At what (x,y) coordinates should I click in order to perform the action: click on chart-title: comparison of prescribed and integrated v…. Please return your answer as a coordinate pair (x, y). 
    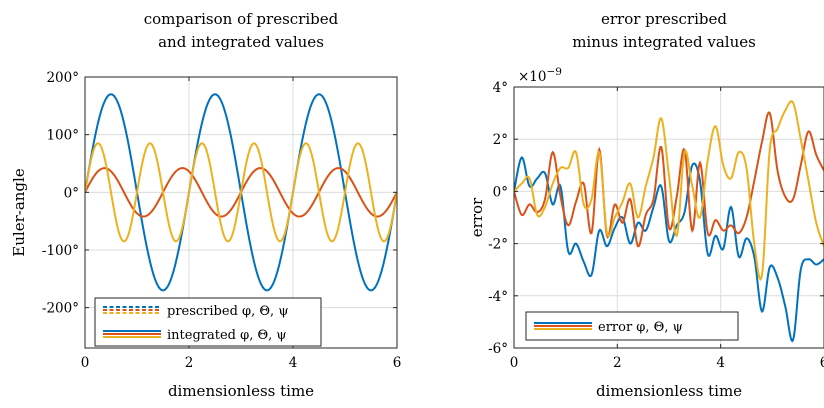
    Looking at the image, I should click on (241, 30).